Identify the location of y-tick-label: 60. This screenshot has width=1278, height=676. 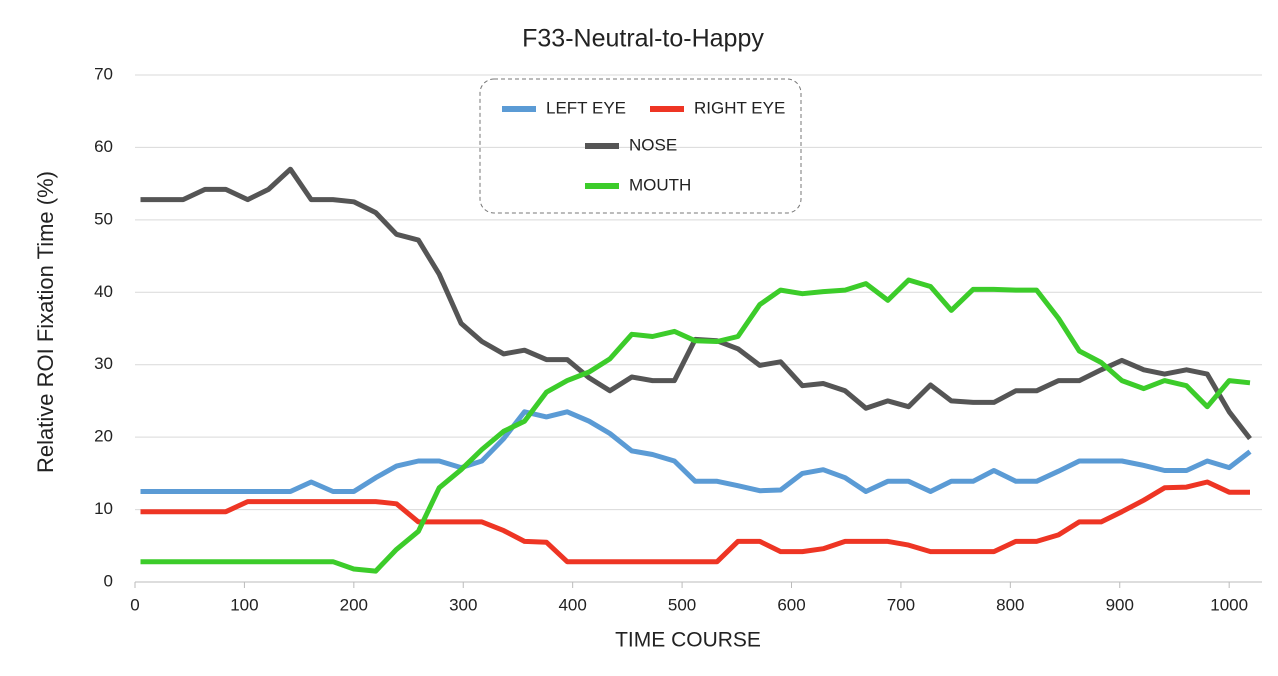
(103, 146).